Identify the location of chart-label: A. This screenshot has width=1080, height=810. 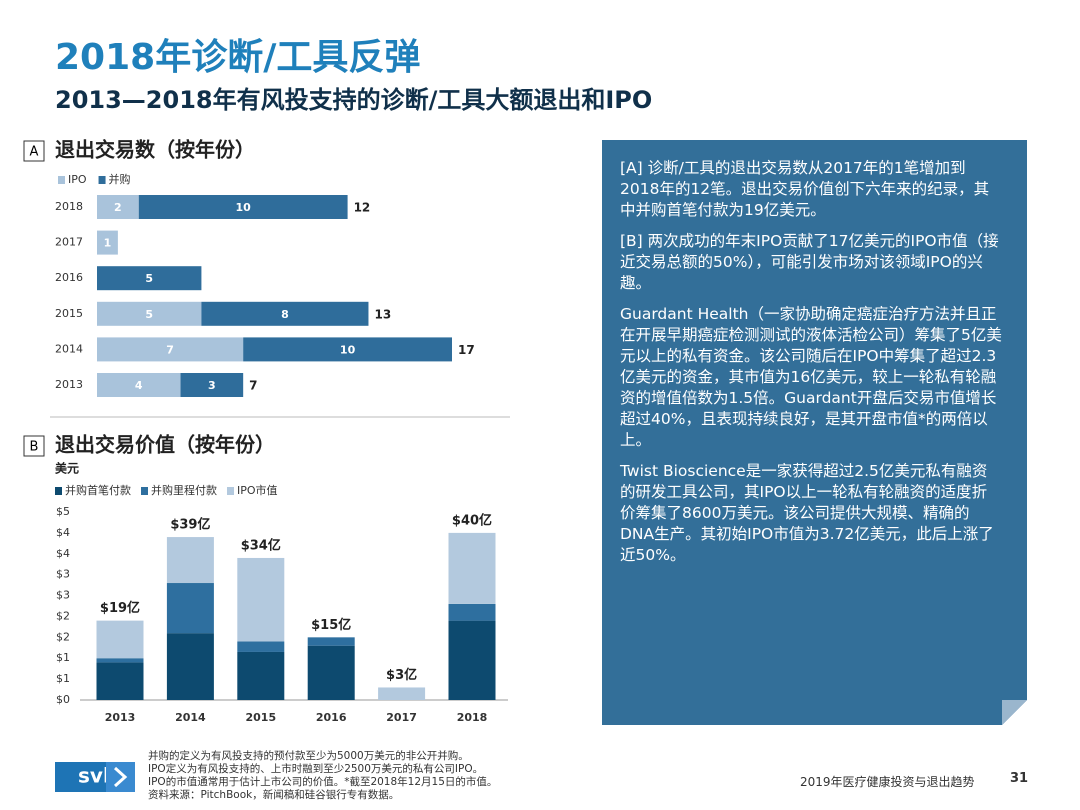
(34, 152).